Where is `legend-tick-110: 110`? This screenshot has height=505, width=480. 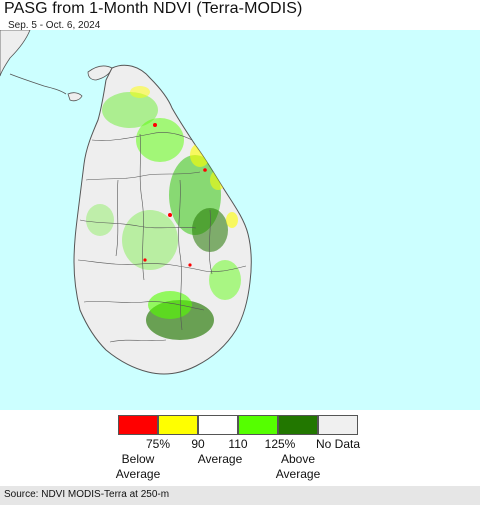
legend-tick-110: 110 is located at coordinates (238, 444).